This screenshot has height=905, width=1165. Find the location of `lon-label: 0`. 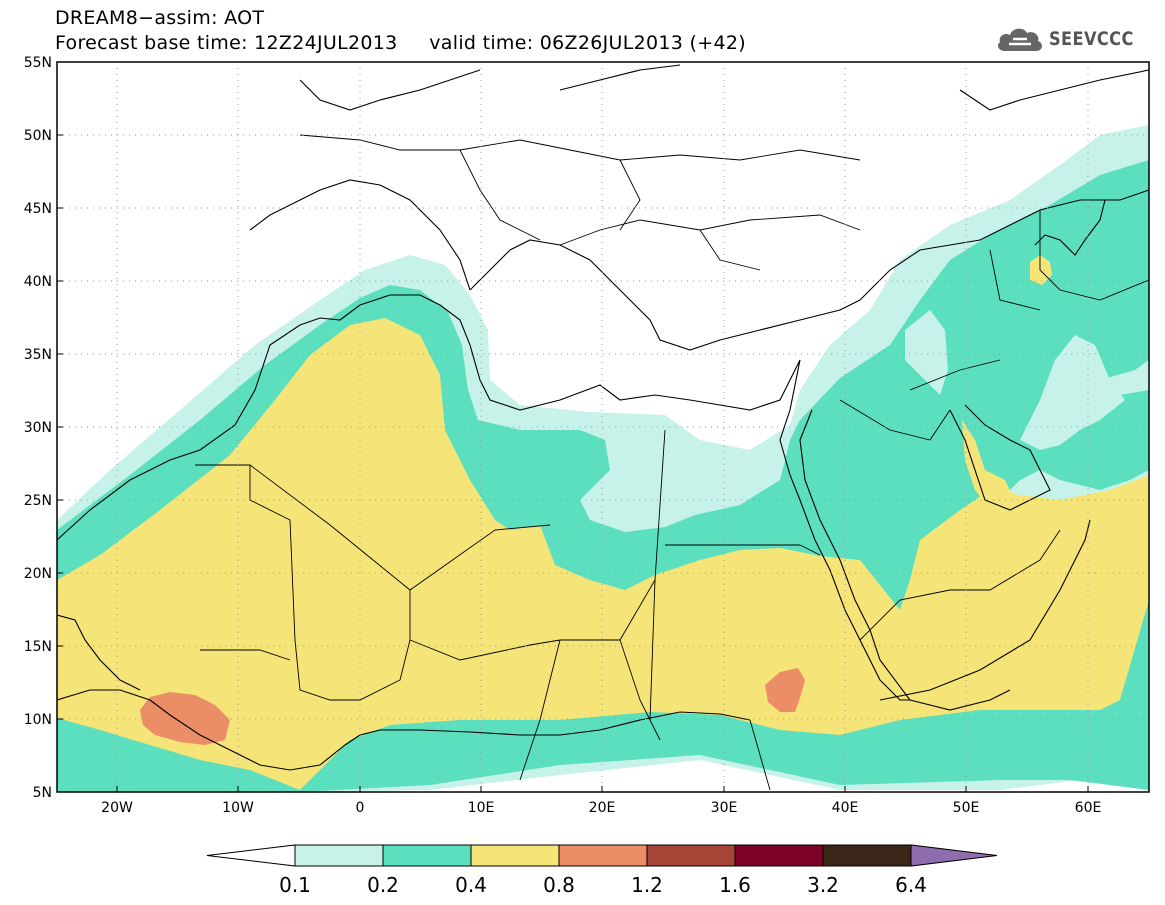

lon-label: 0 is located at coordinates (360, 808).